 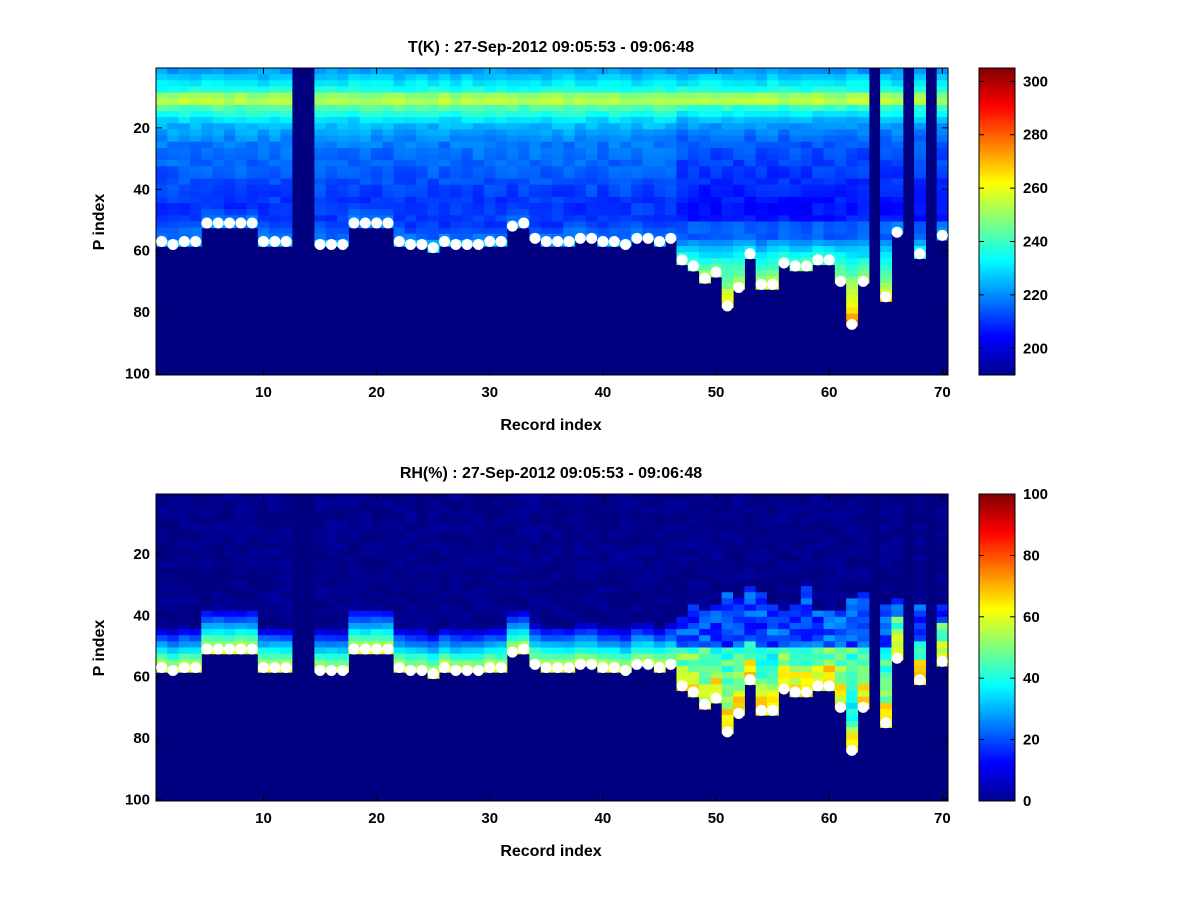 I want to click on surface-marker, so click(x=173, y=245).